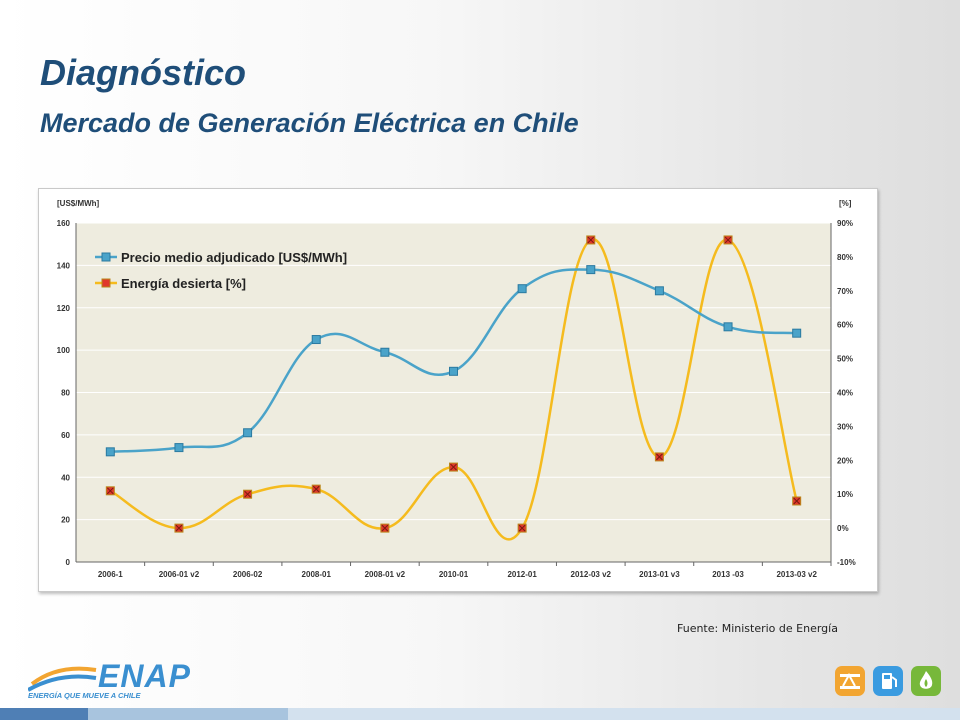 The width and height of the screenshot is (960, 720). I want to click on flame-icon, so click(926, 681).